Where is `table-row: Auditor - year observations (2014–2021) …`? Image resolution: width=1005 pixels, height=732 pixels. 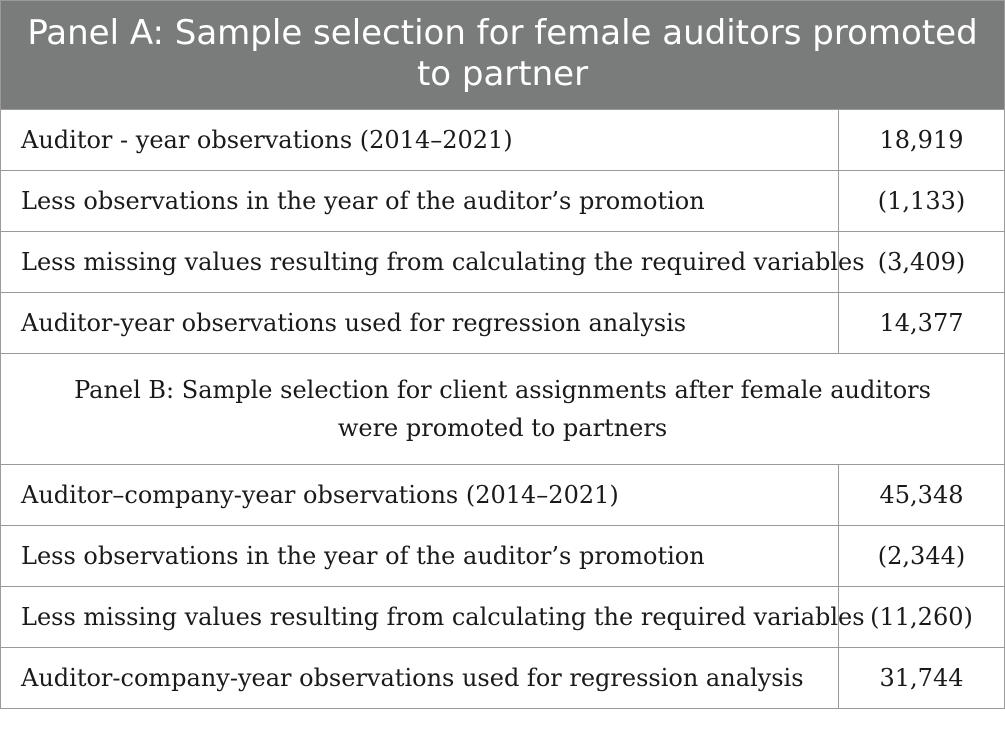
table-row: Auditor - year observations (2014–2021) … is located at coordinates (502, 140).